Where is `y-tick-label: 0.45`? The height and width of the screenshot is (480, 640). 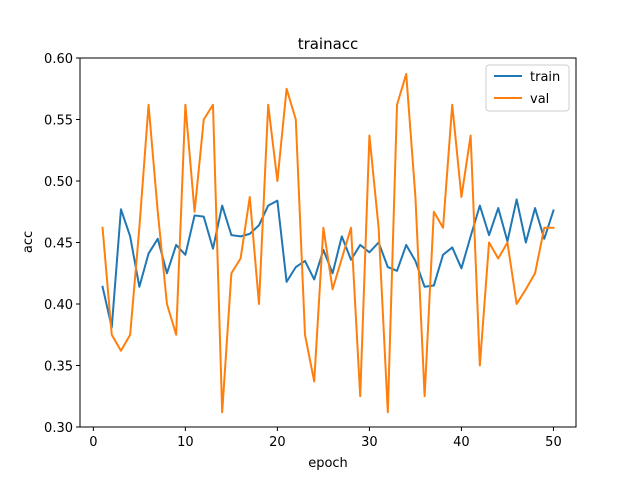 y-tick-label: 0.45 is located at coordinates (58, 244).